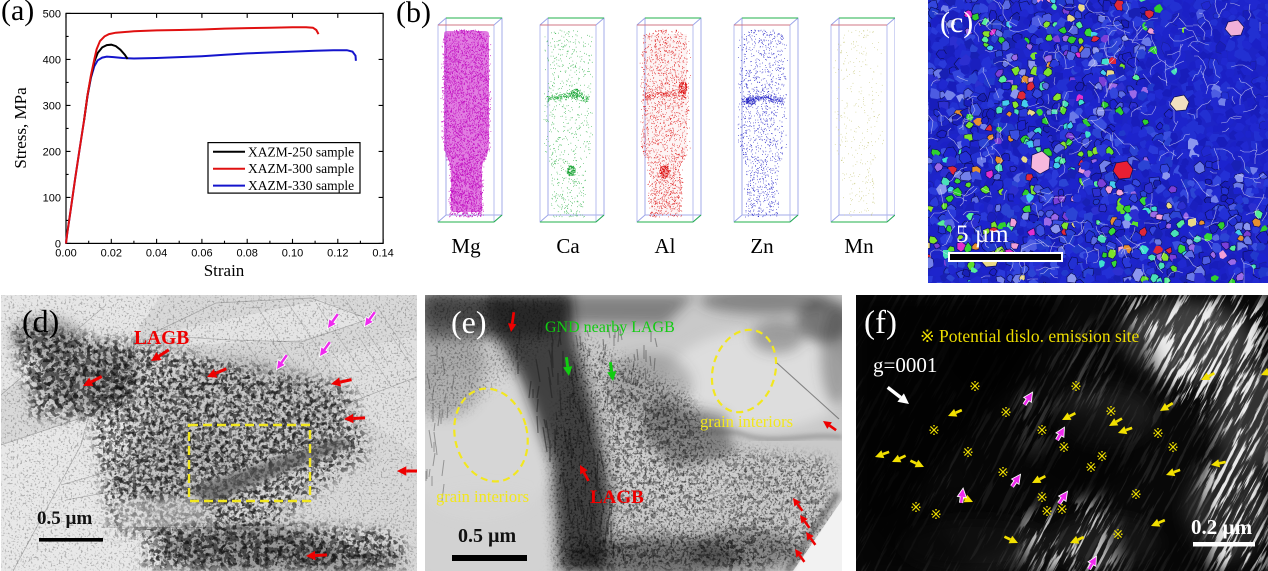 The height and width of the screenshot is (571, 1268). I want to click on svg-text: 0.04, so click(156, 253).